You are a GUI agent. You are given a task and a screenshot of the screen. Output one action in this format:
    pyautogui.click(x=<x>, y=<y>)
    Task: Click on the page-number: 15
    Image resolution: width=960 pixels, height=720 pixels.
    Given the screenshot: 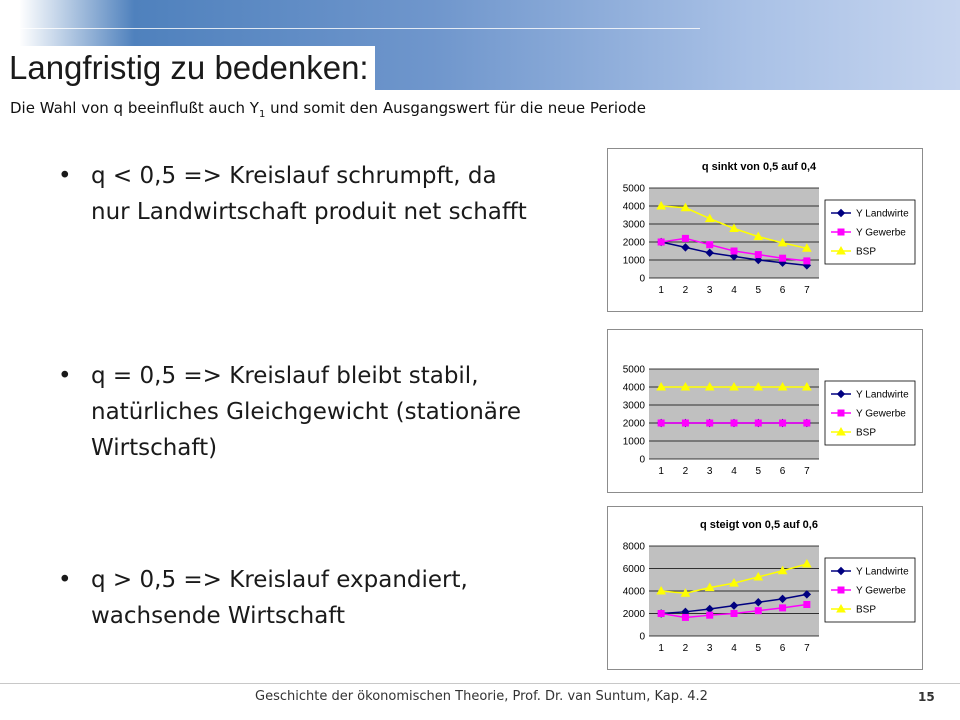 What is the action you would take?
    pyautogui.click(x=926, y=697)
    